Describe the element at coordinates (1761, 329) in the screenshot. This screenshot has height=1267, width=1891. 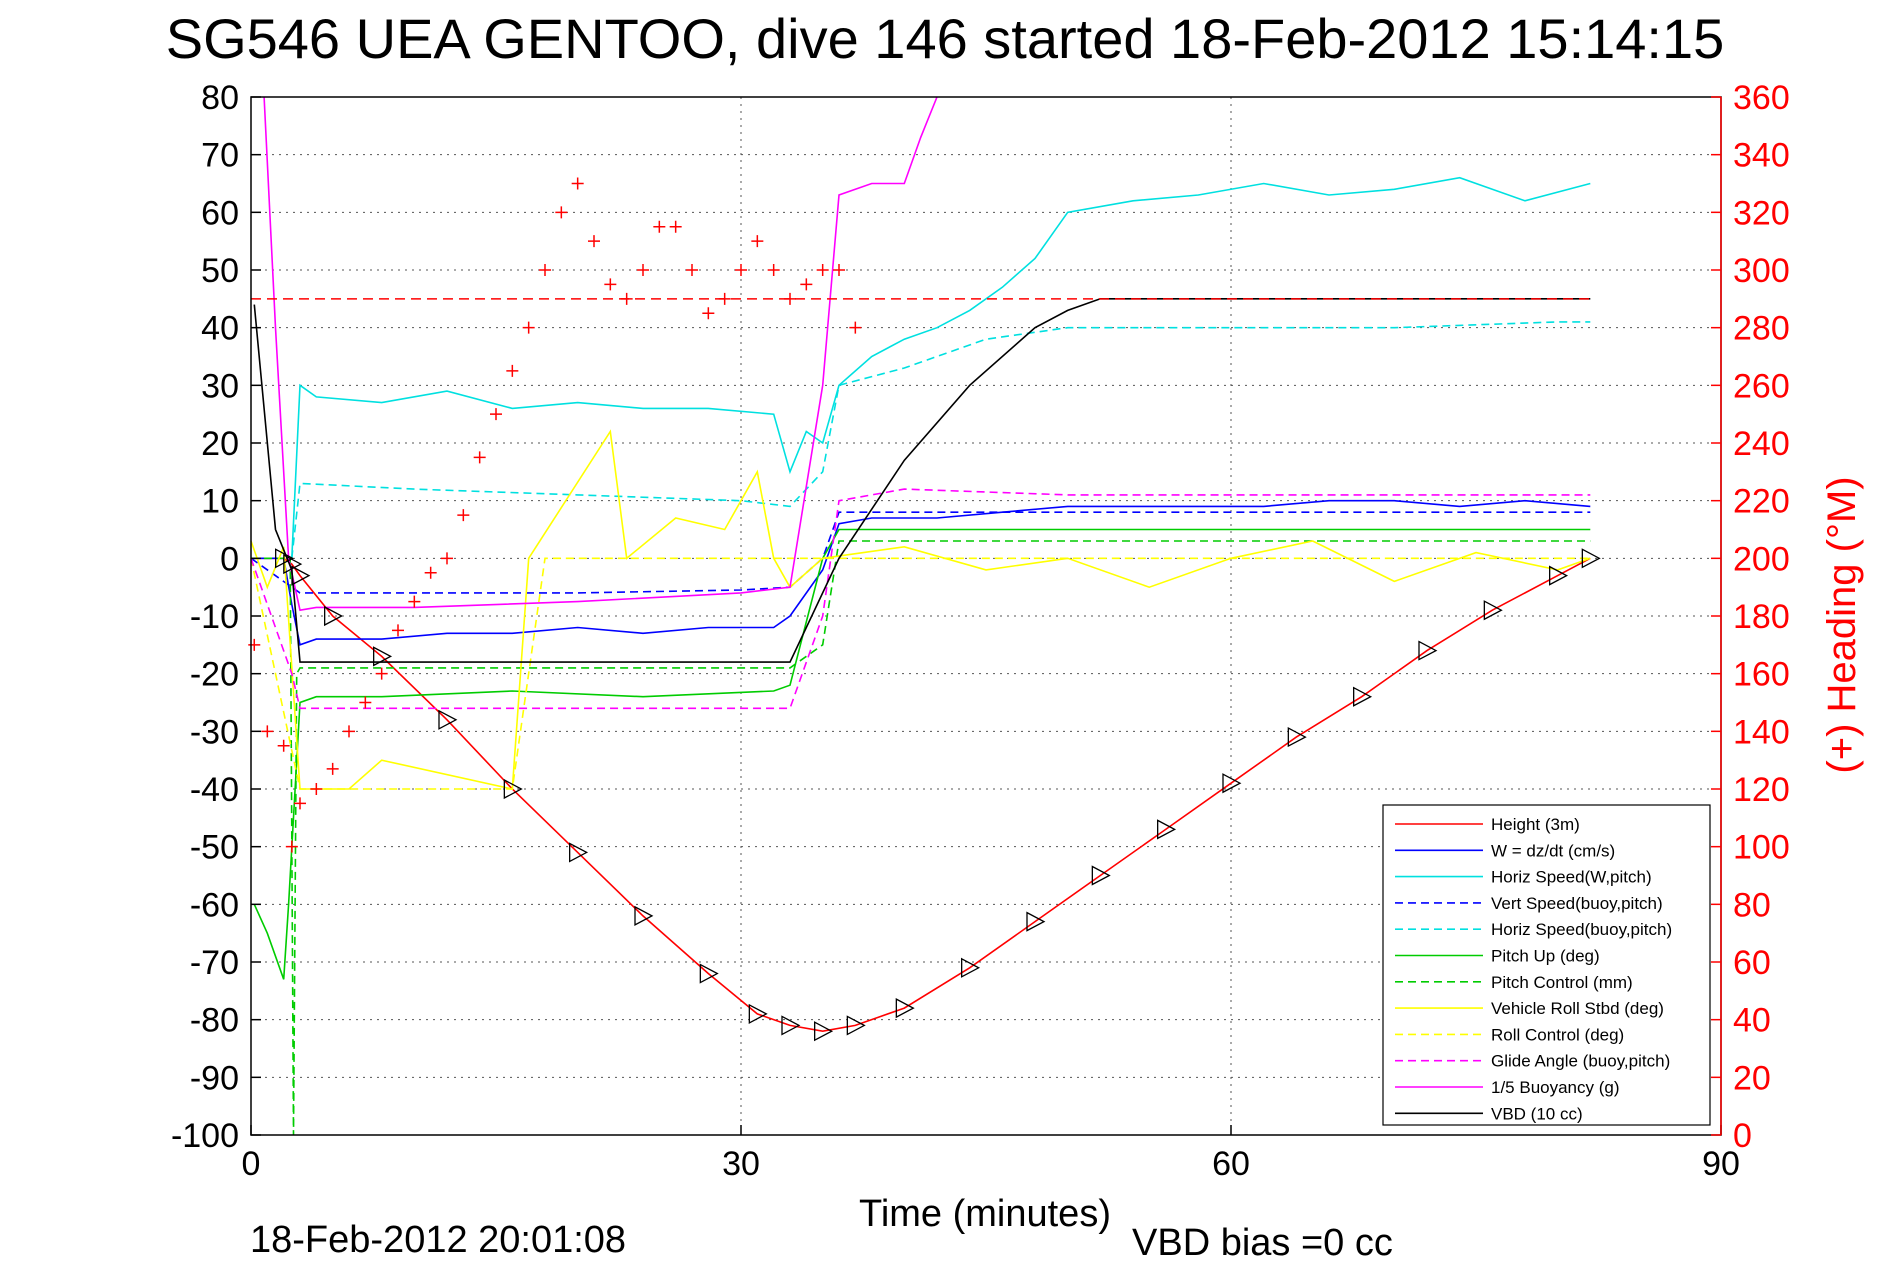
I see `y2-tick-label: 280` at that location.